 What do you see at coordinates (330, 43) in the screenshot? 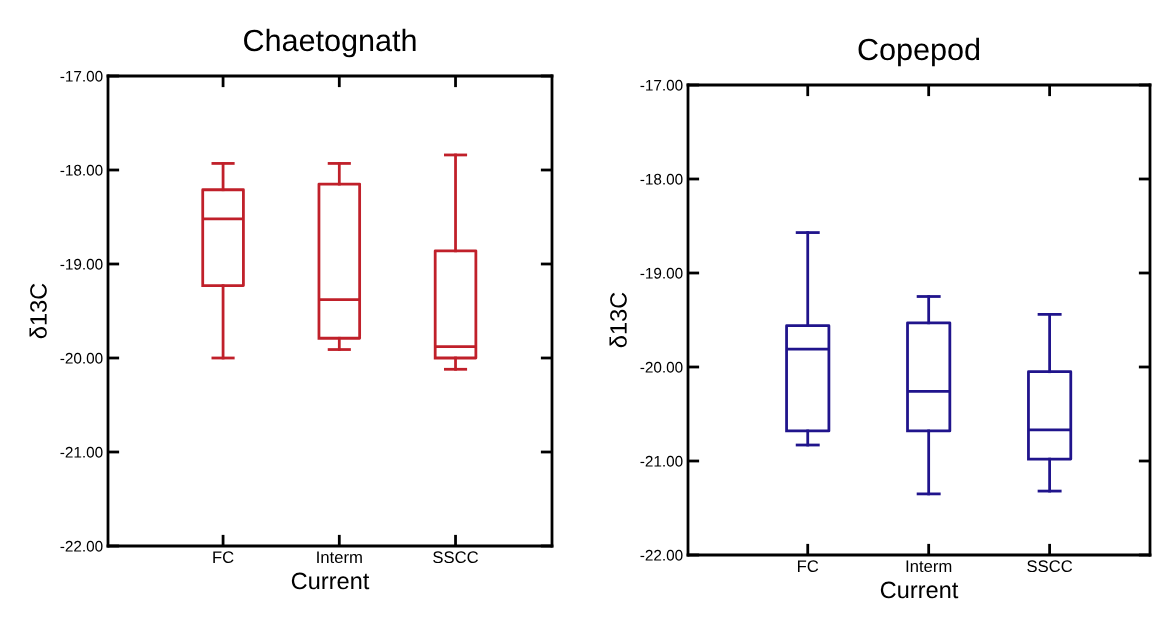
I see `chart-title: Chaetognath` at bounding box center [330, 43].